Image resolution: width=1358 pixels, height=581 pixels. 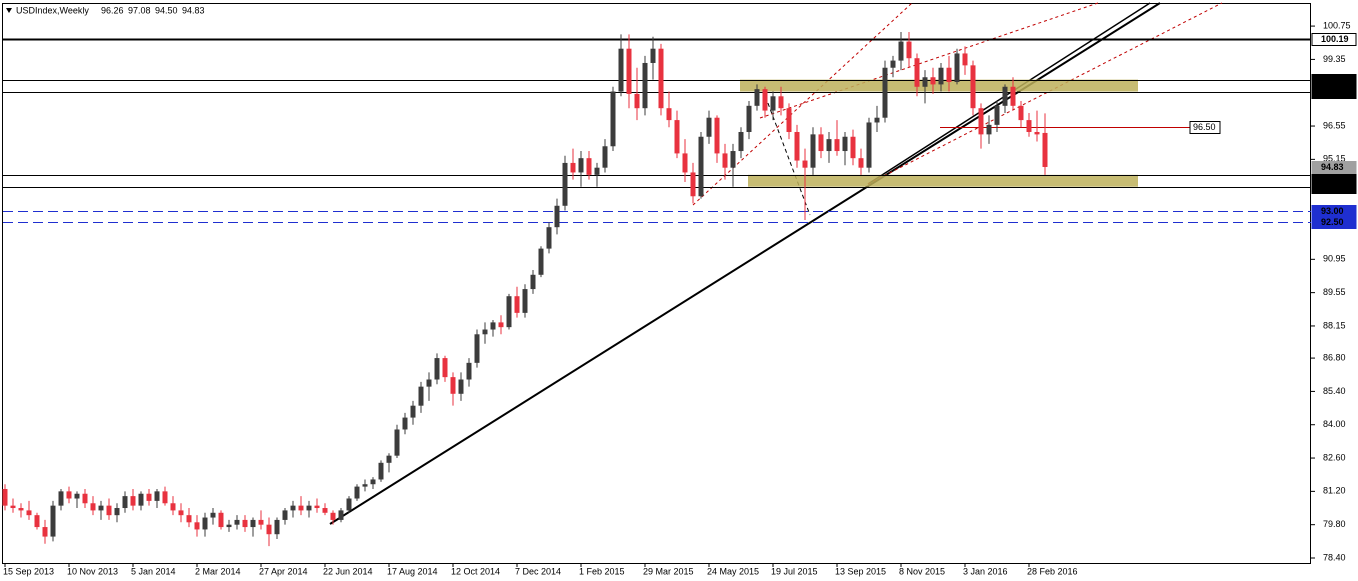 I want to click on y-tick-label: 79.80, so click(x=1334, y=524).